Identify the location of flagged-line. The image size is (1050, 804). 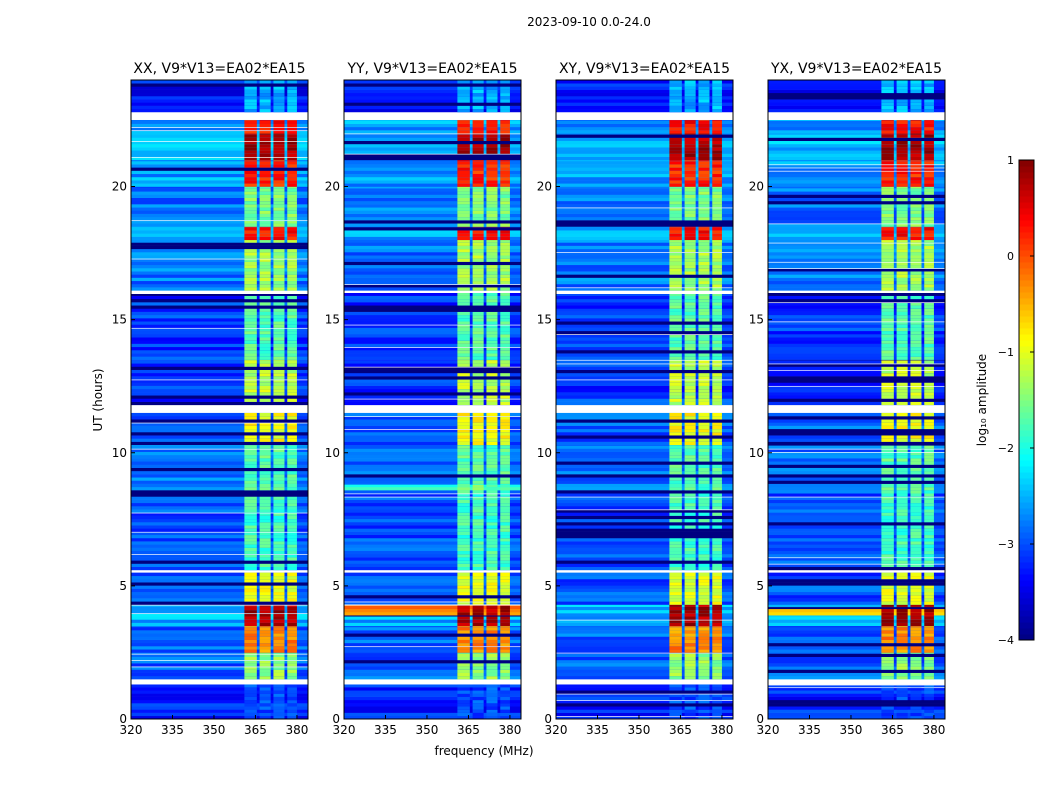
(432, 325).